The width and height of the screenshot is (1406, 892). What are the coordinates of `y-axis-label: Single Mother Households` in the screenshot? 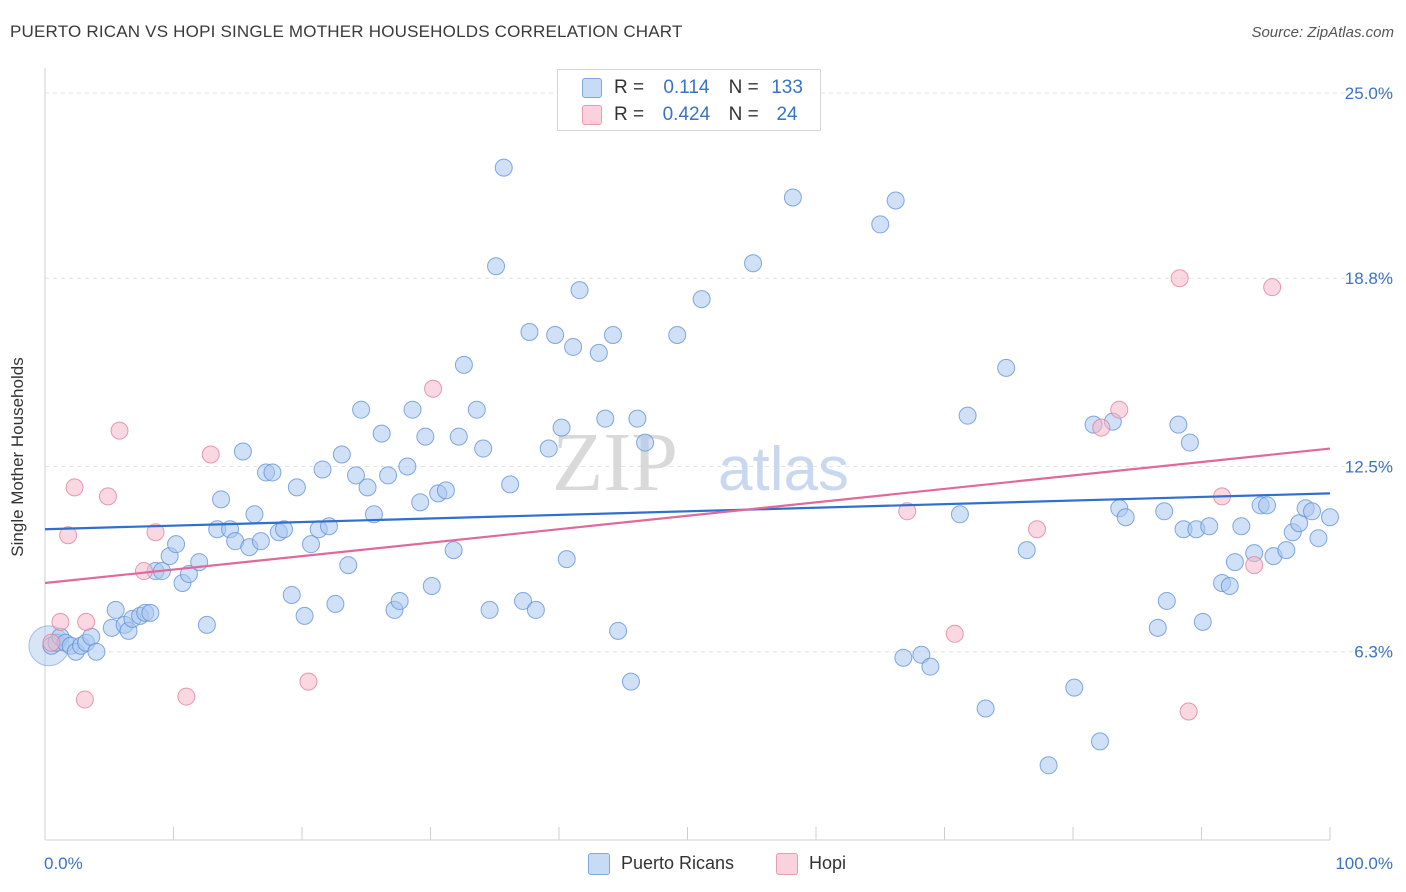 It's located at (17, 457).